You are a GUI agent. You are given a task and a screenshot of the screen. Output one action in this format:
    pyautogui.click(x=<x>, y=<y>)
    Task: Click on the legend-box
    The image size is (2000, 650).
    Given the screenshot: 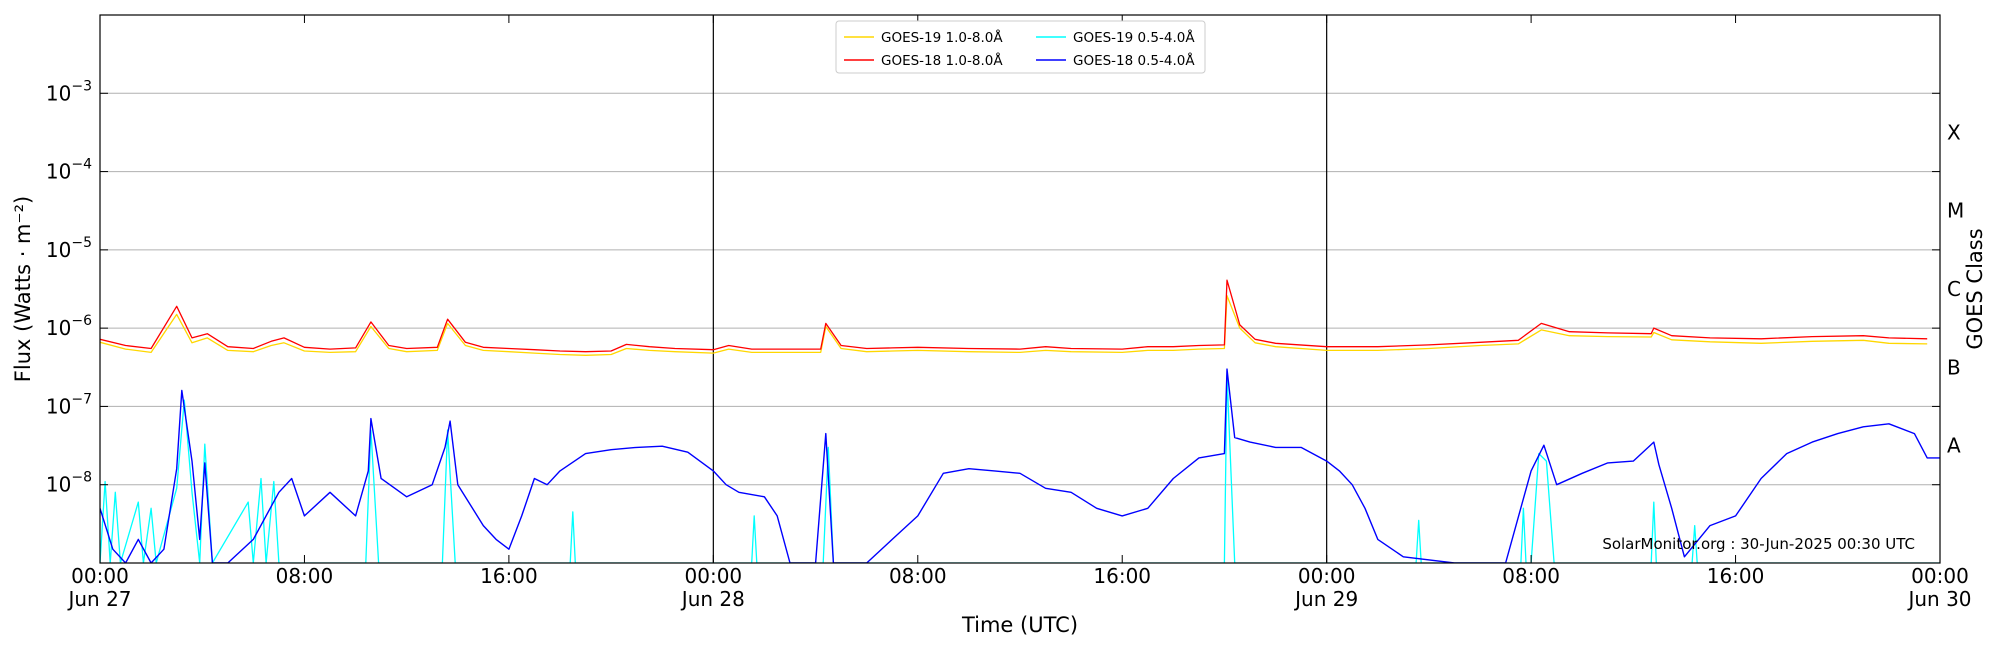 What is the action you would take?
    pyautogui.click(x=1020, y=47)
    